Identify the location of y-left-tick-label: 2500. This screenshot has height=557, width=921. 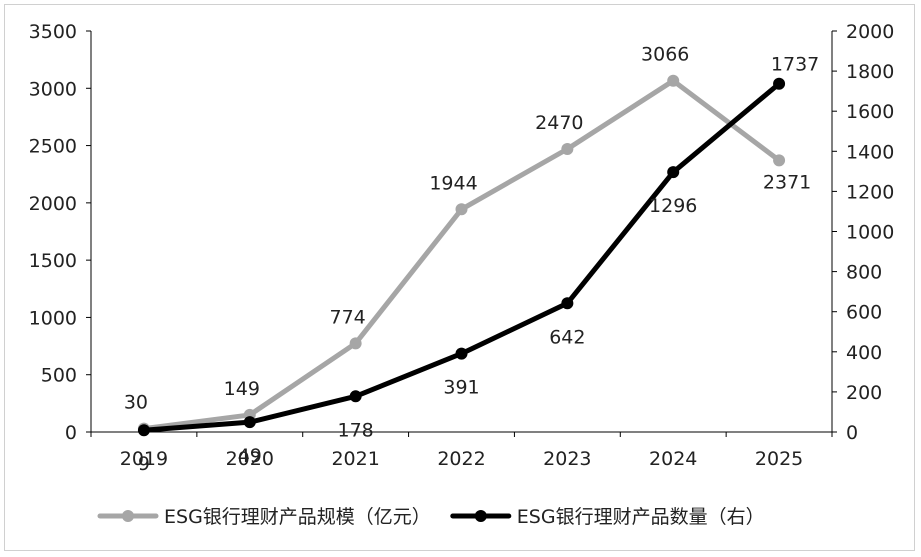
(53, 147).